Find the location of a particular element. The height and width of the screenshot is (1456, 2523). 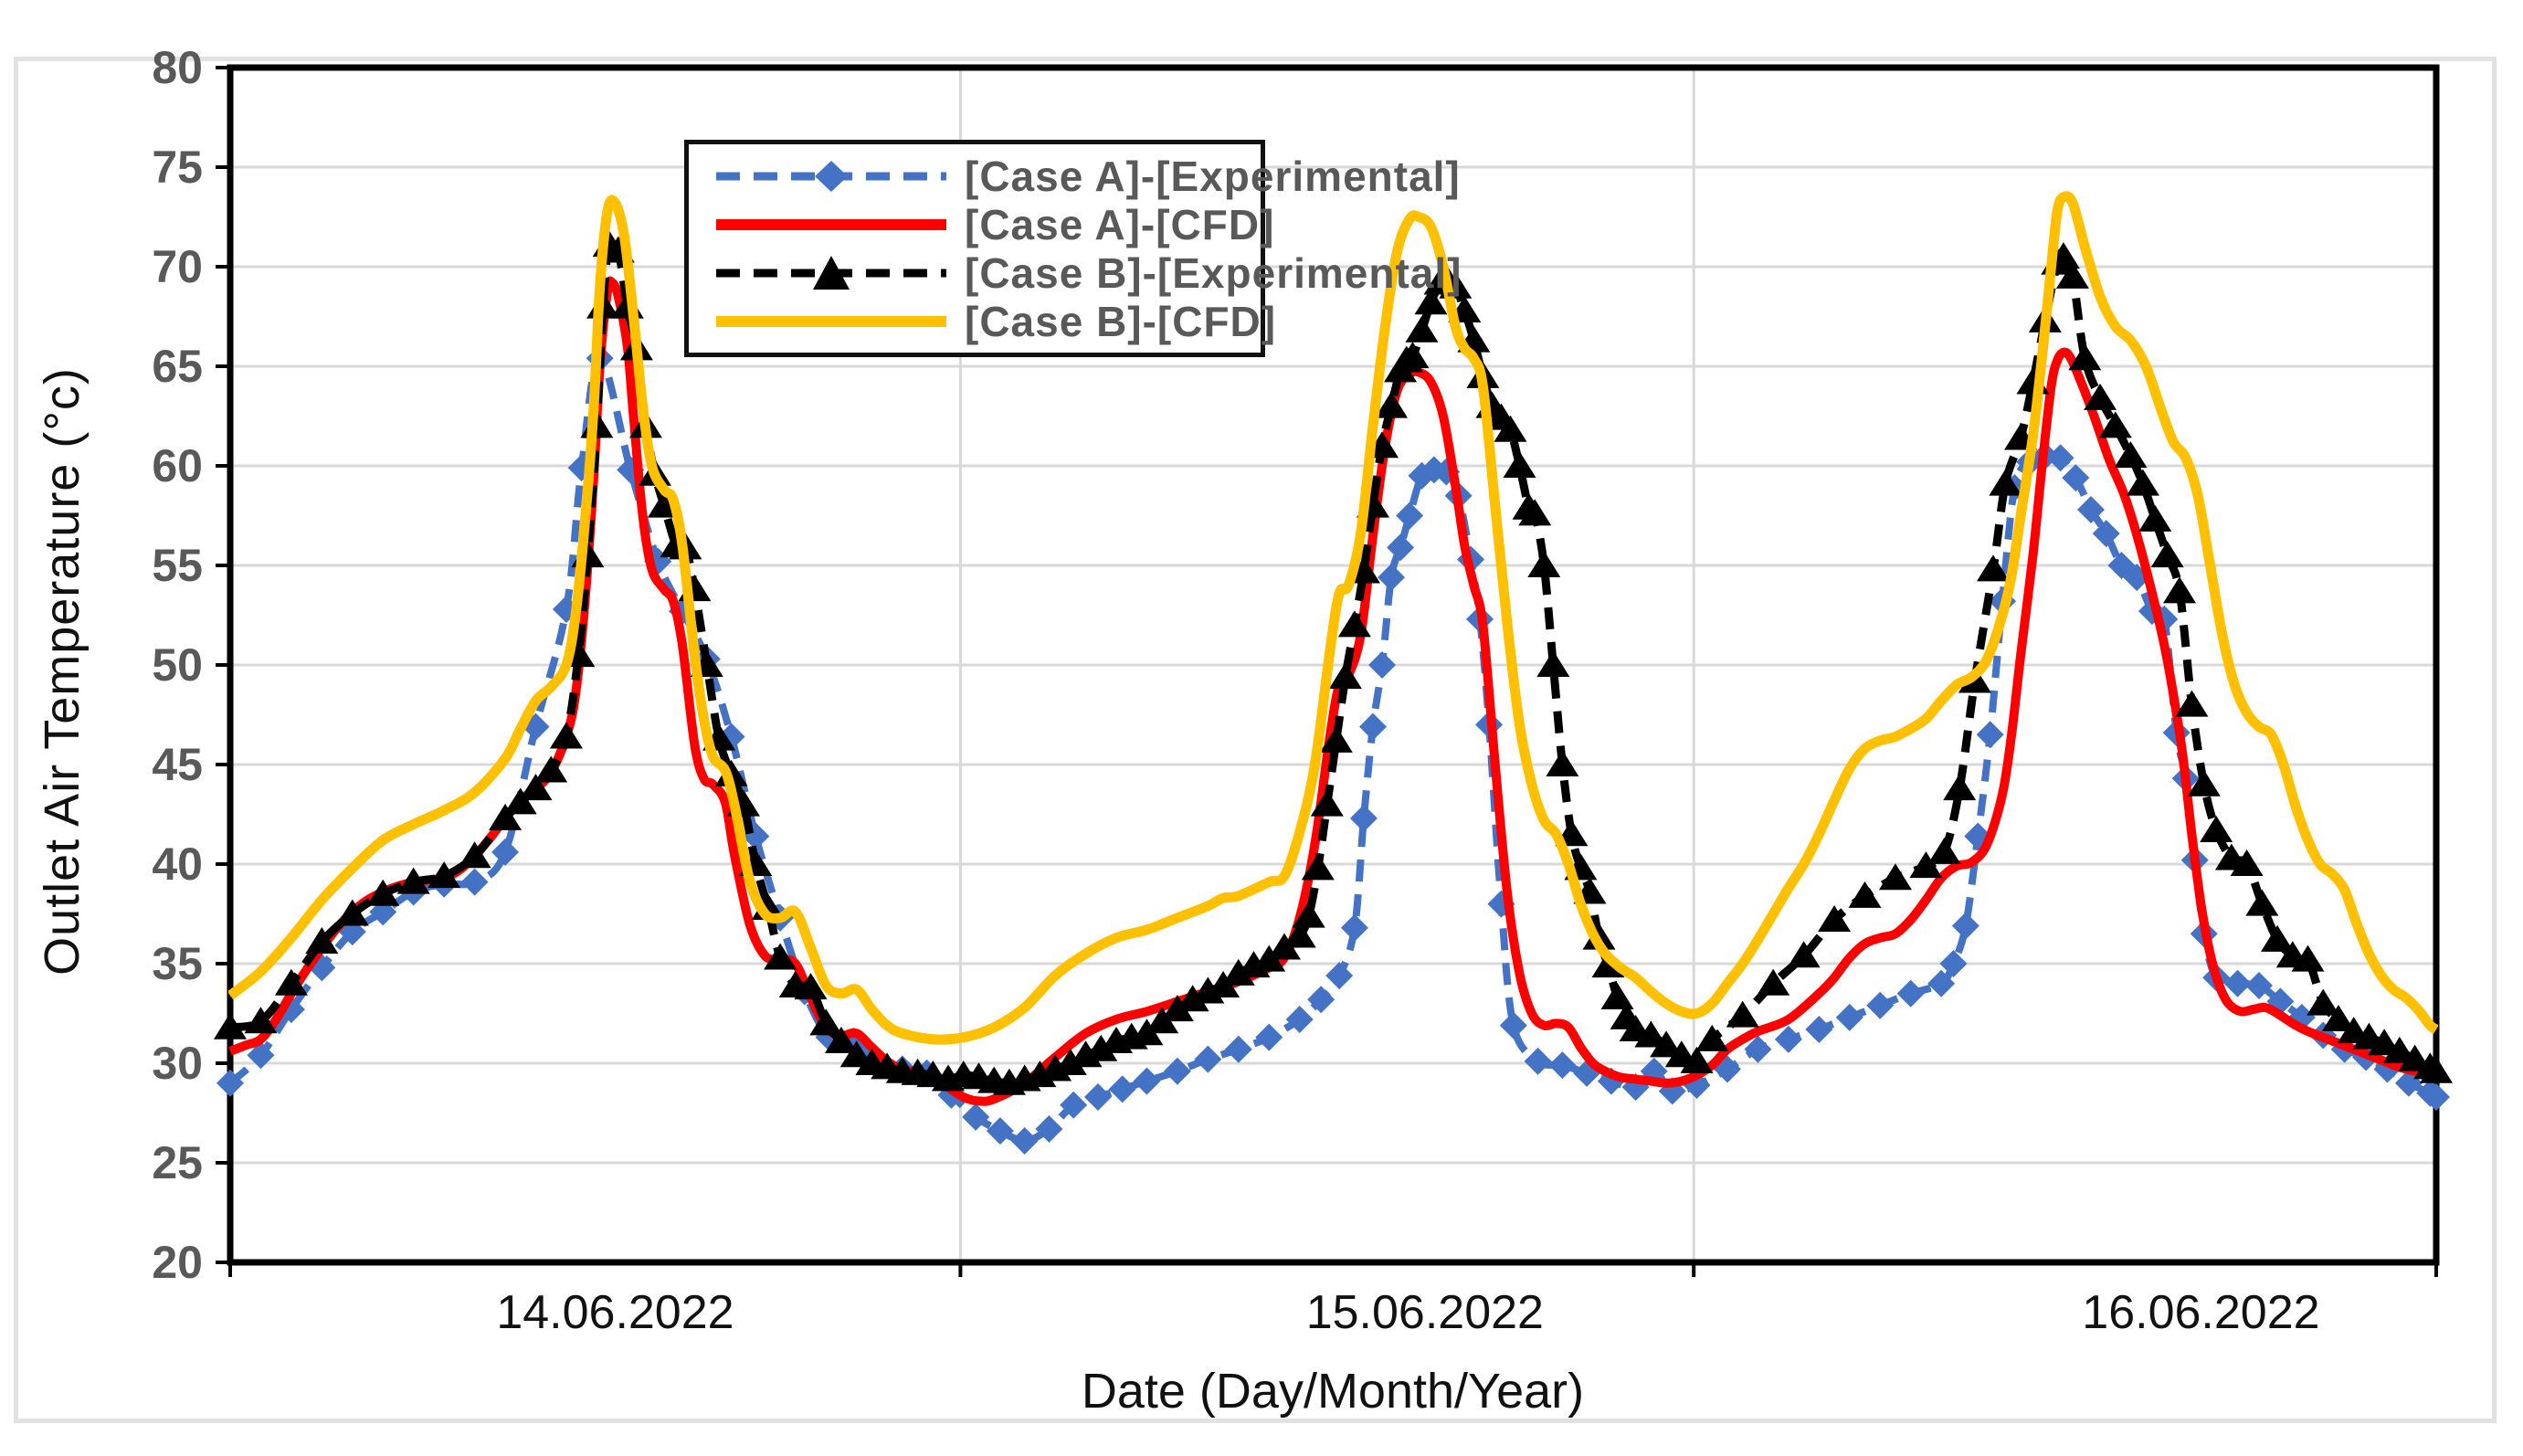

legend-diamond-marker is located at coordinates (831, 176).